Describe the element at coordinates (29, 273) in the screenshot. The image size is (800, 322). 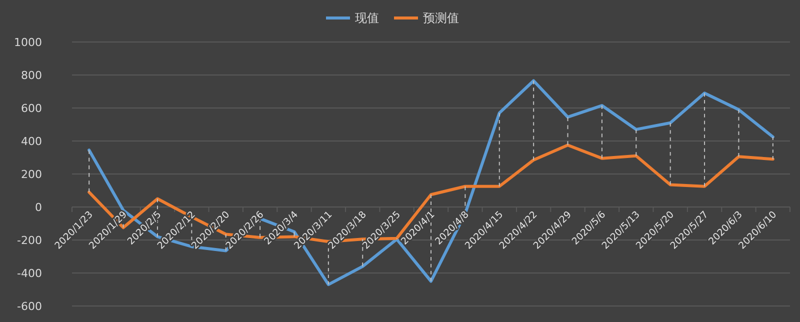
I see `y-tick-label: -400` at that location.